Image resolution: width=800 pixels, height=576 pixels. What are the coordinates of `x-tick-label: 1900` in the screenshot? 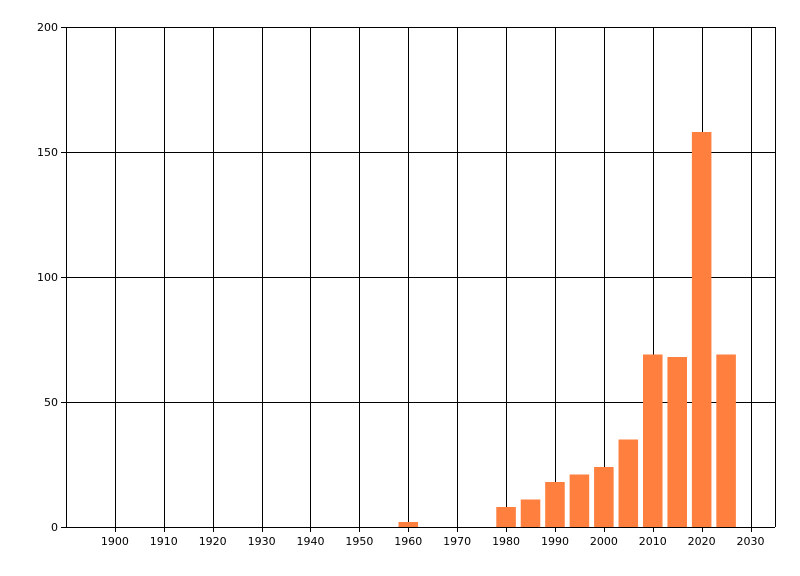 It's located at (115, 541).